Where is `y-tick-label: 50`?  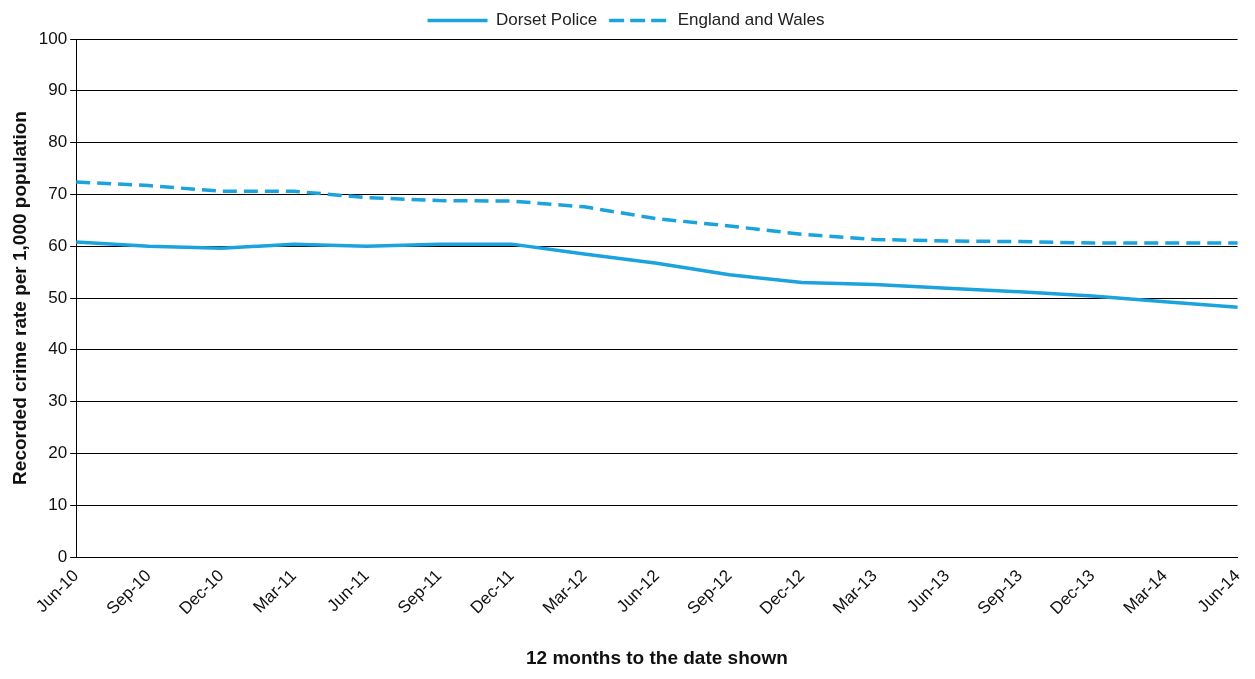
y-tick-label: 50 is located at coordinates (58, 297).